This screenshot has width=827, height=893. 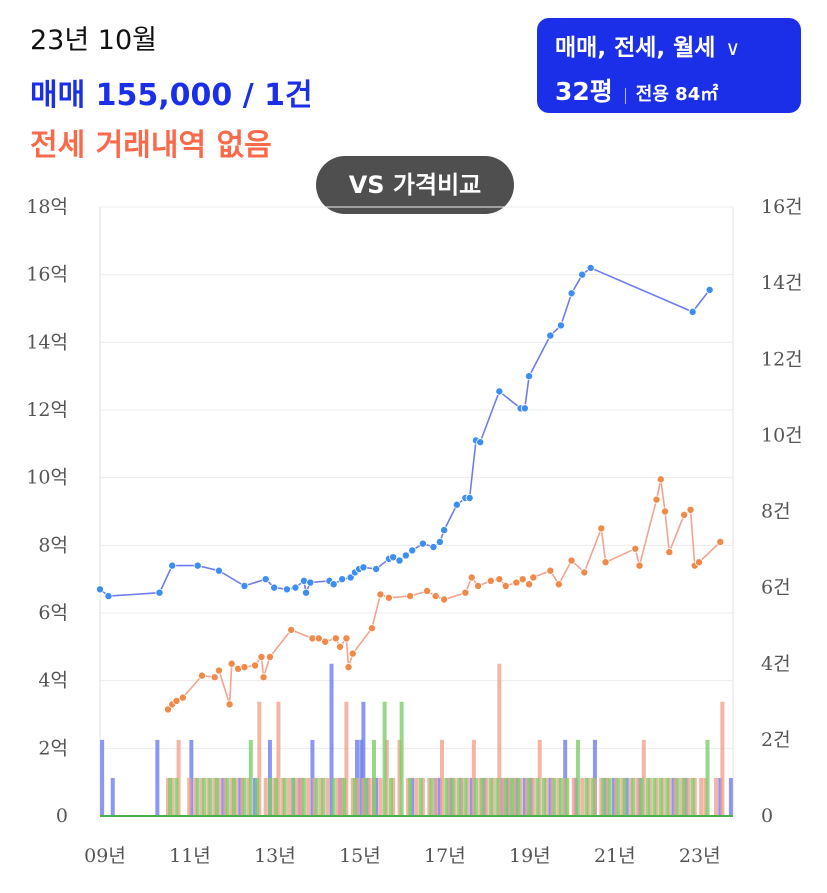 I want to click on y-left-tick-label: 0, so click(x=62, y=816).